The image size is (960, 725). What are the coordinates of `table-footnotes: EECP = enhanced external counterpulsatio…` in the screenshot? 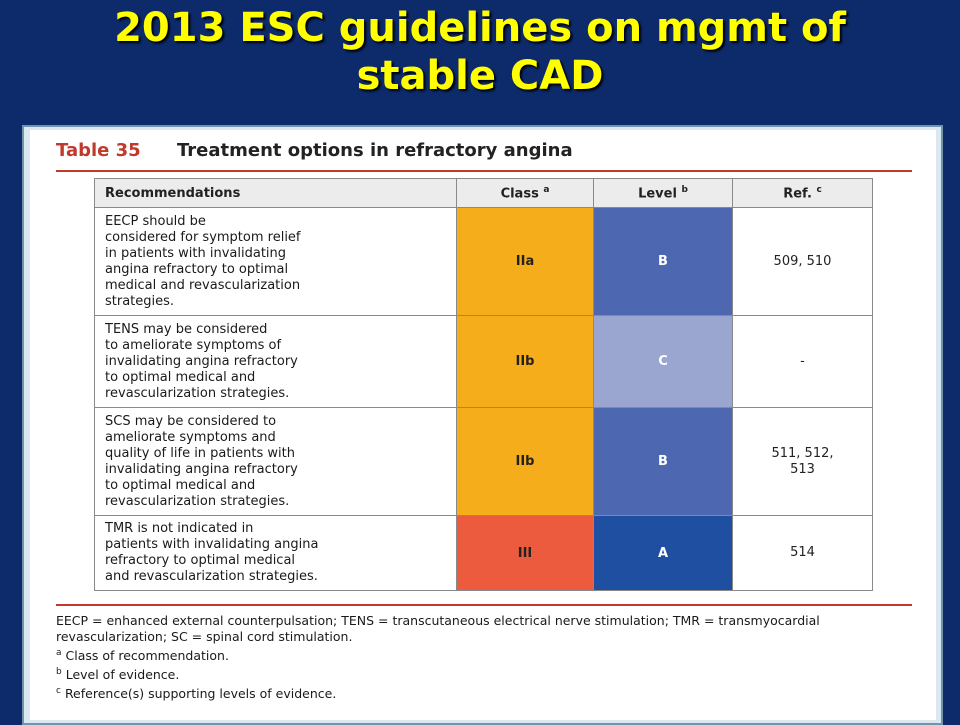 It's located at (486, 657).